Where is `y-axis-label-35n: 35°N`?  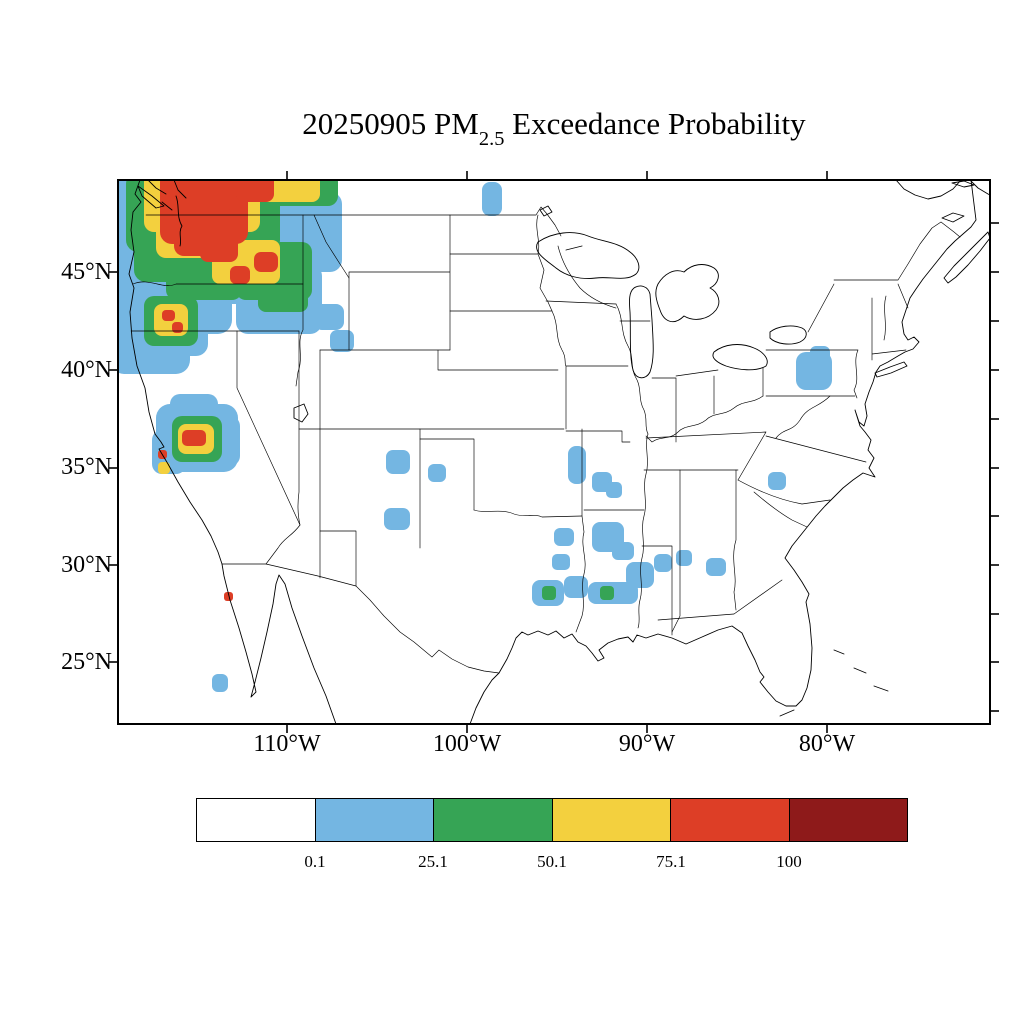
y-axis-label-35n: 35°N is located at coordinates (86, 467).